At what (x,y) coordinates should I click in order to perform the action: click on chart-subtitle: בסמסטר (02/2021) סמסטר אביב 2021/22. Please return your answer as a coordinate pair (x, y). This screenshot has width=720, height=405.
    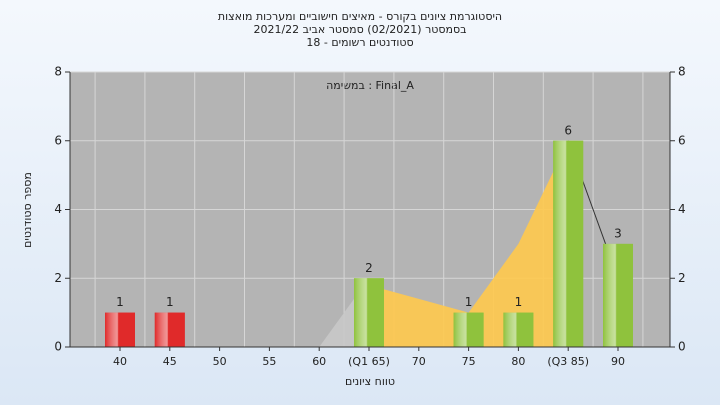
    Looking at the image, I should click on (359, 29).